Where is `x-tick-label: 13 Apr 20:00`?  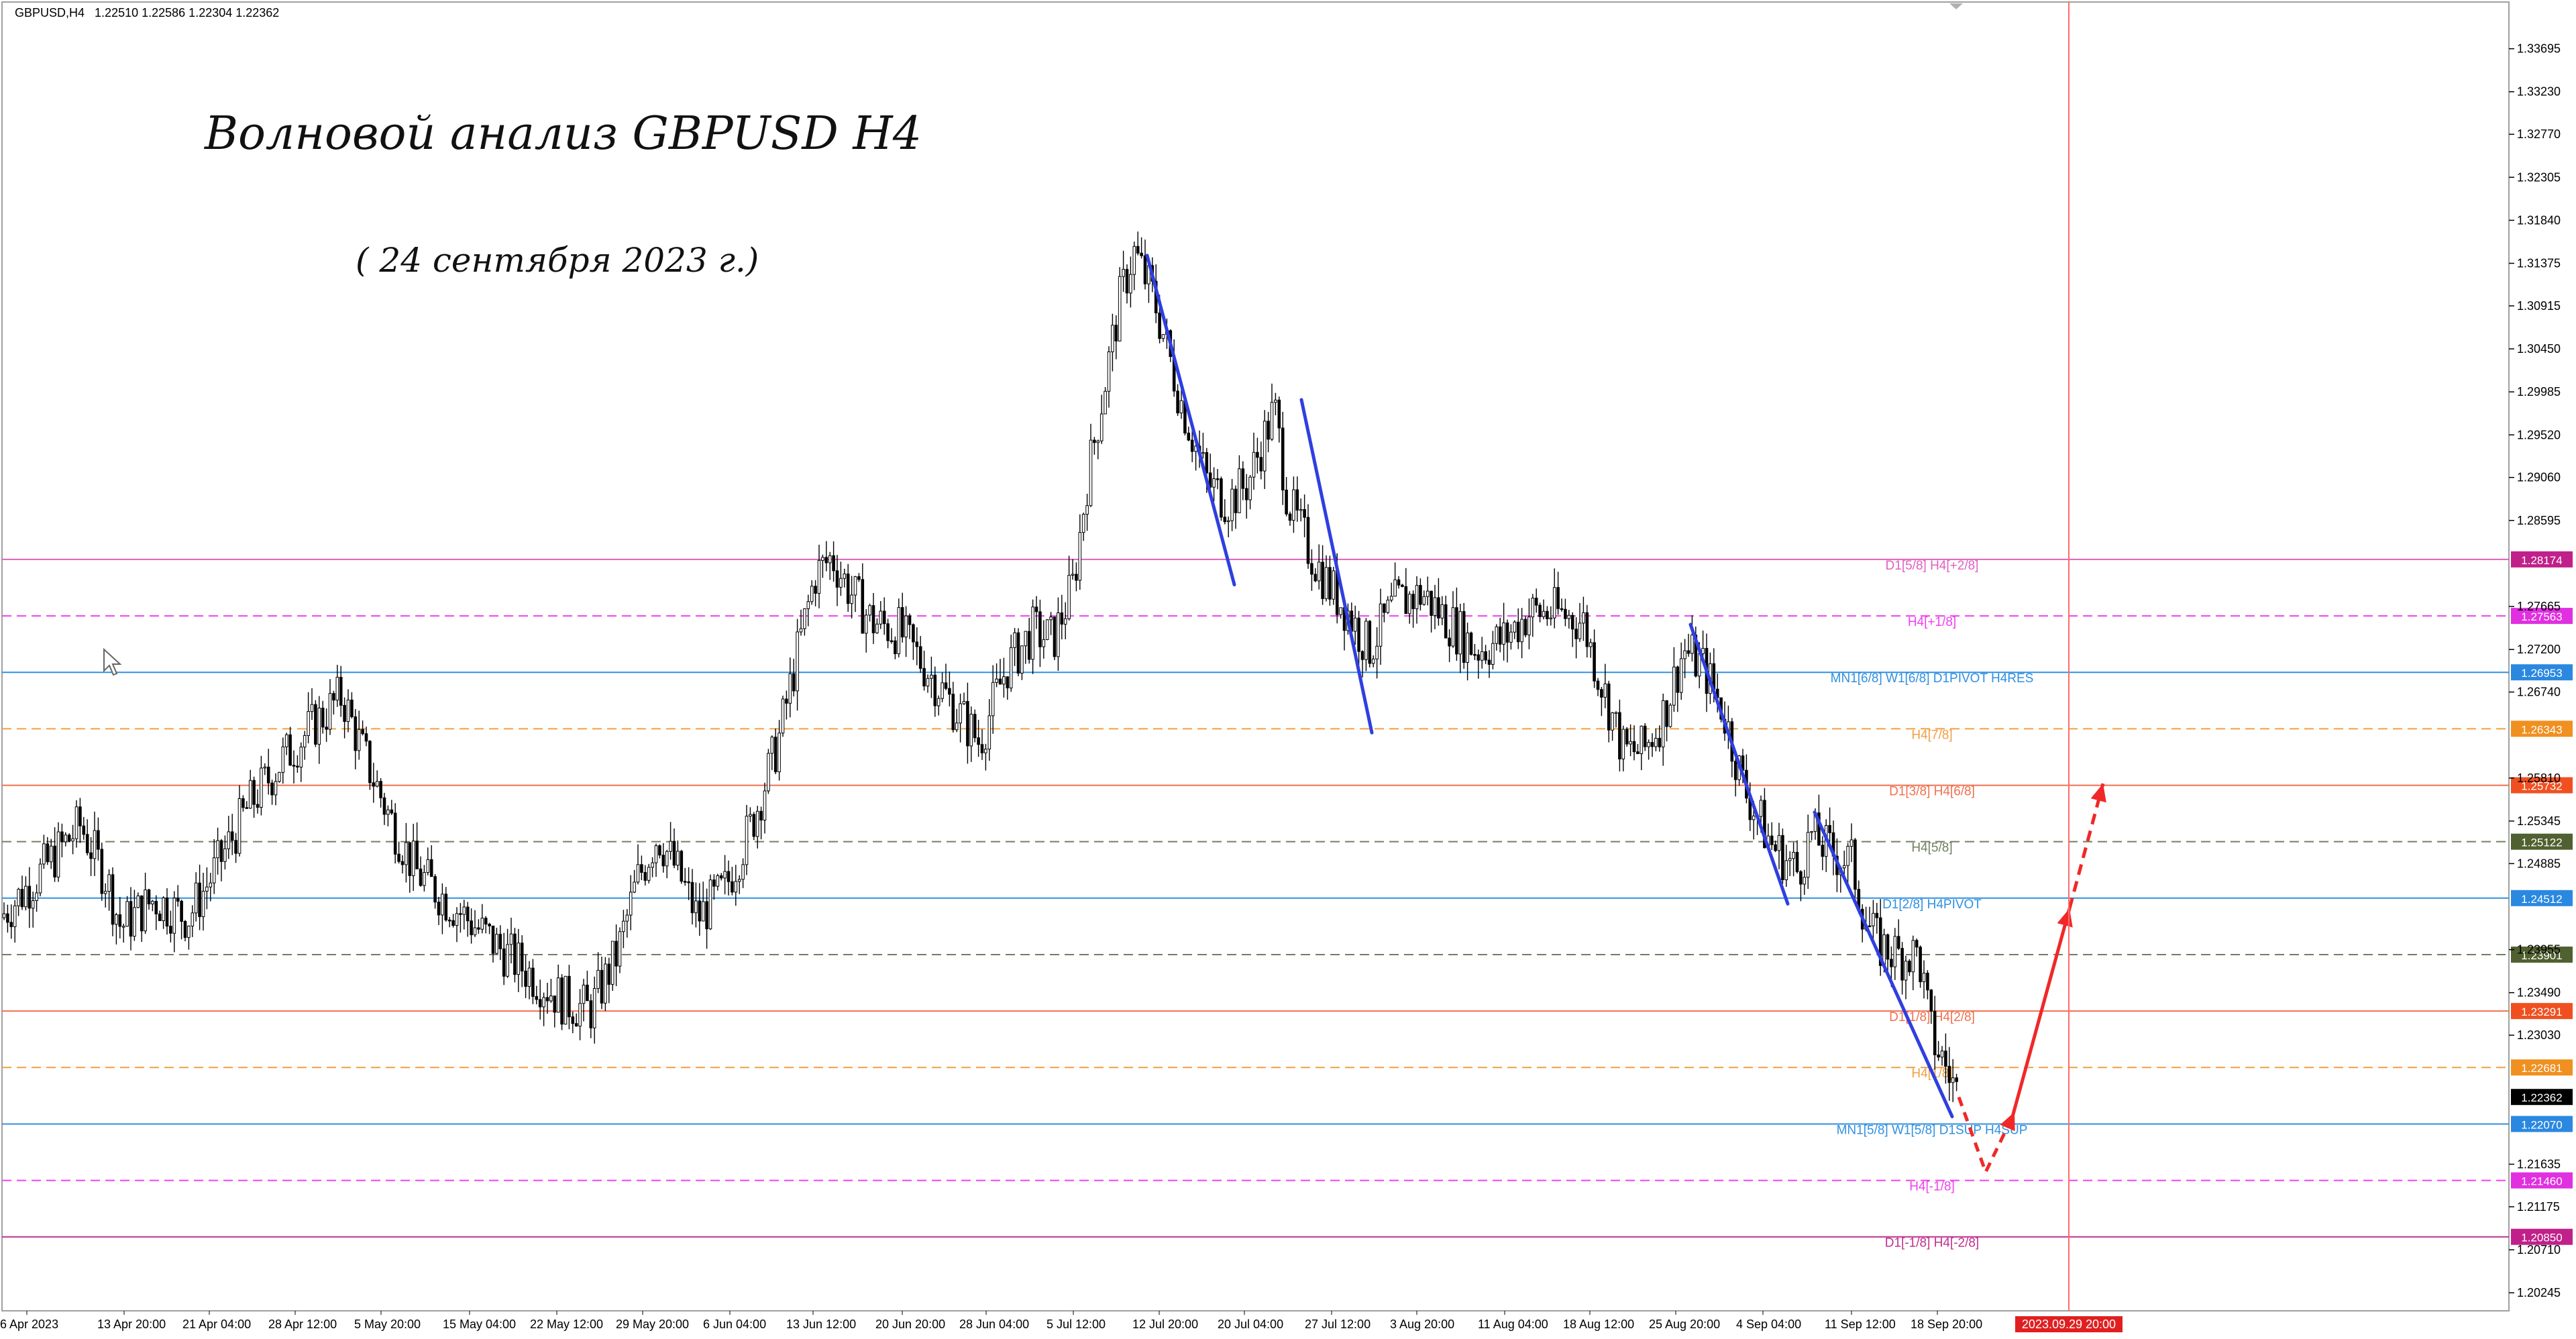 x-tick-label: 13 Apr 20:00 is located at coordinates (131, 1324).